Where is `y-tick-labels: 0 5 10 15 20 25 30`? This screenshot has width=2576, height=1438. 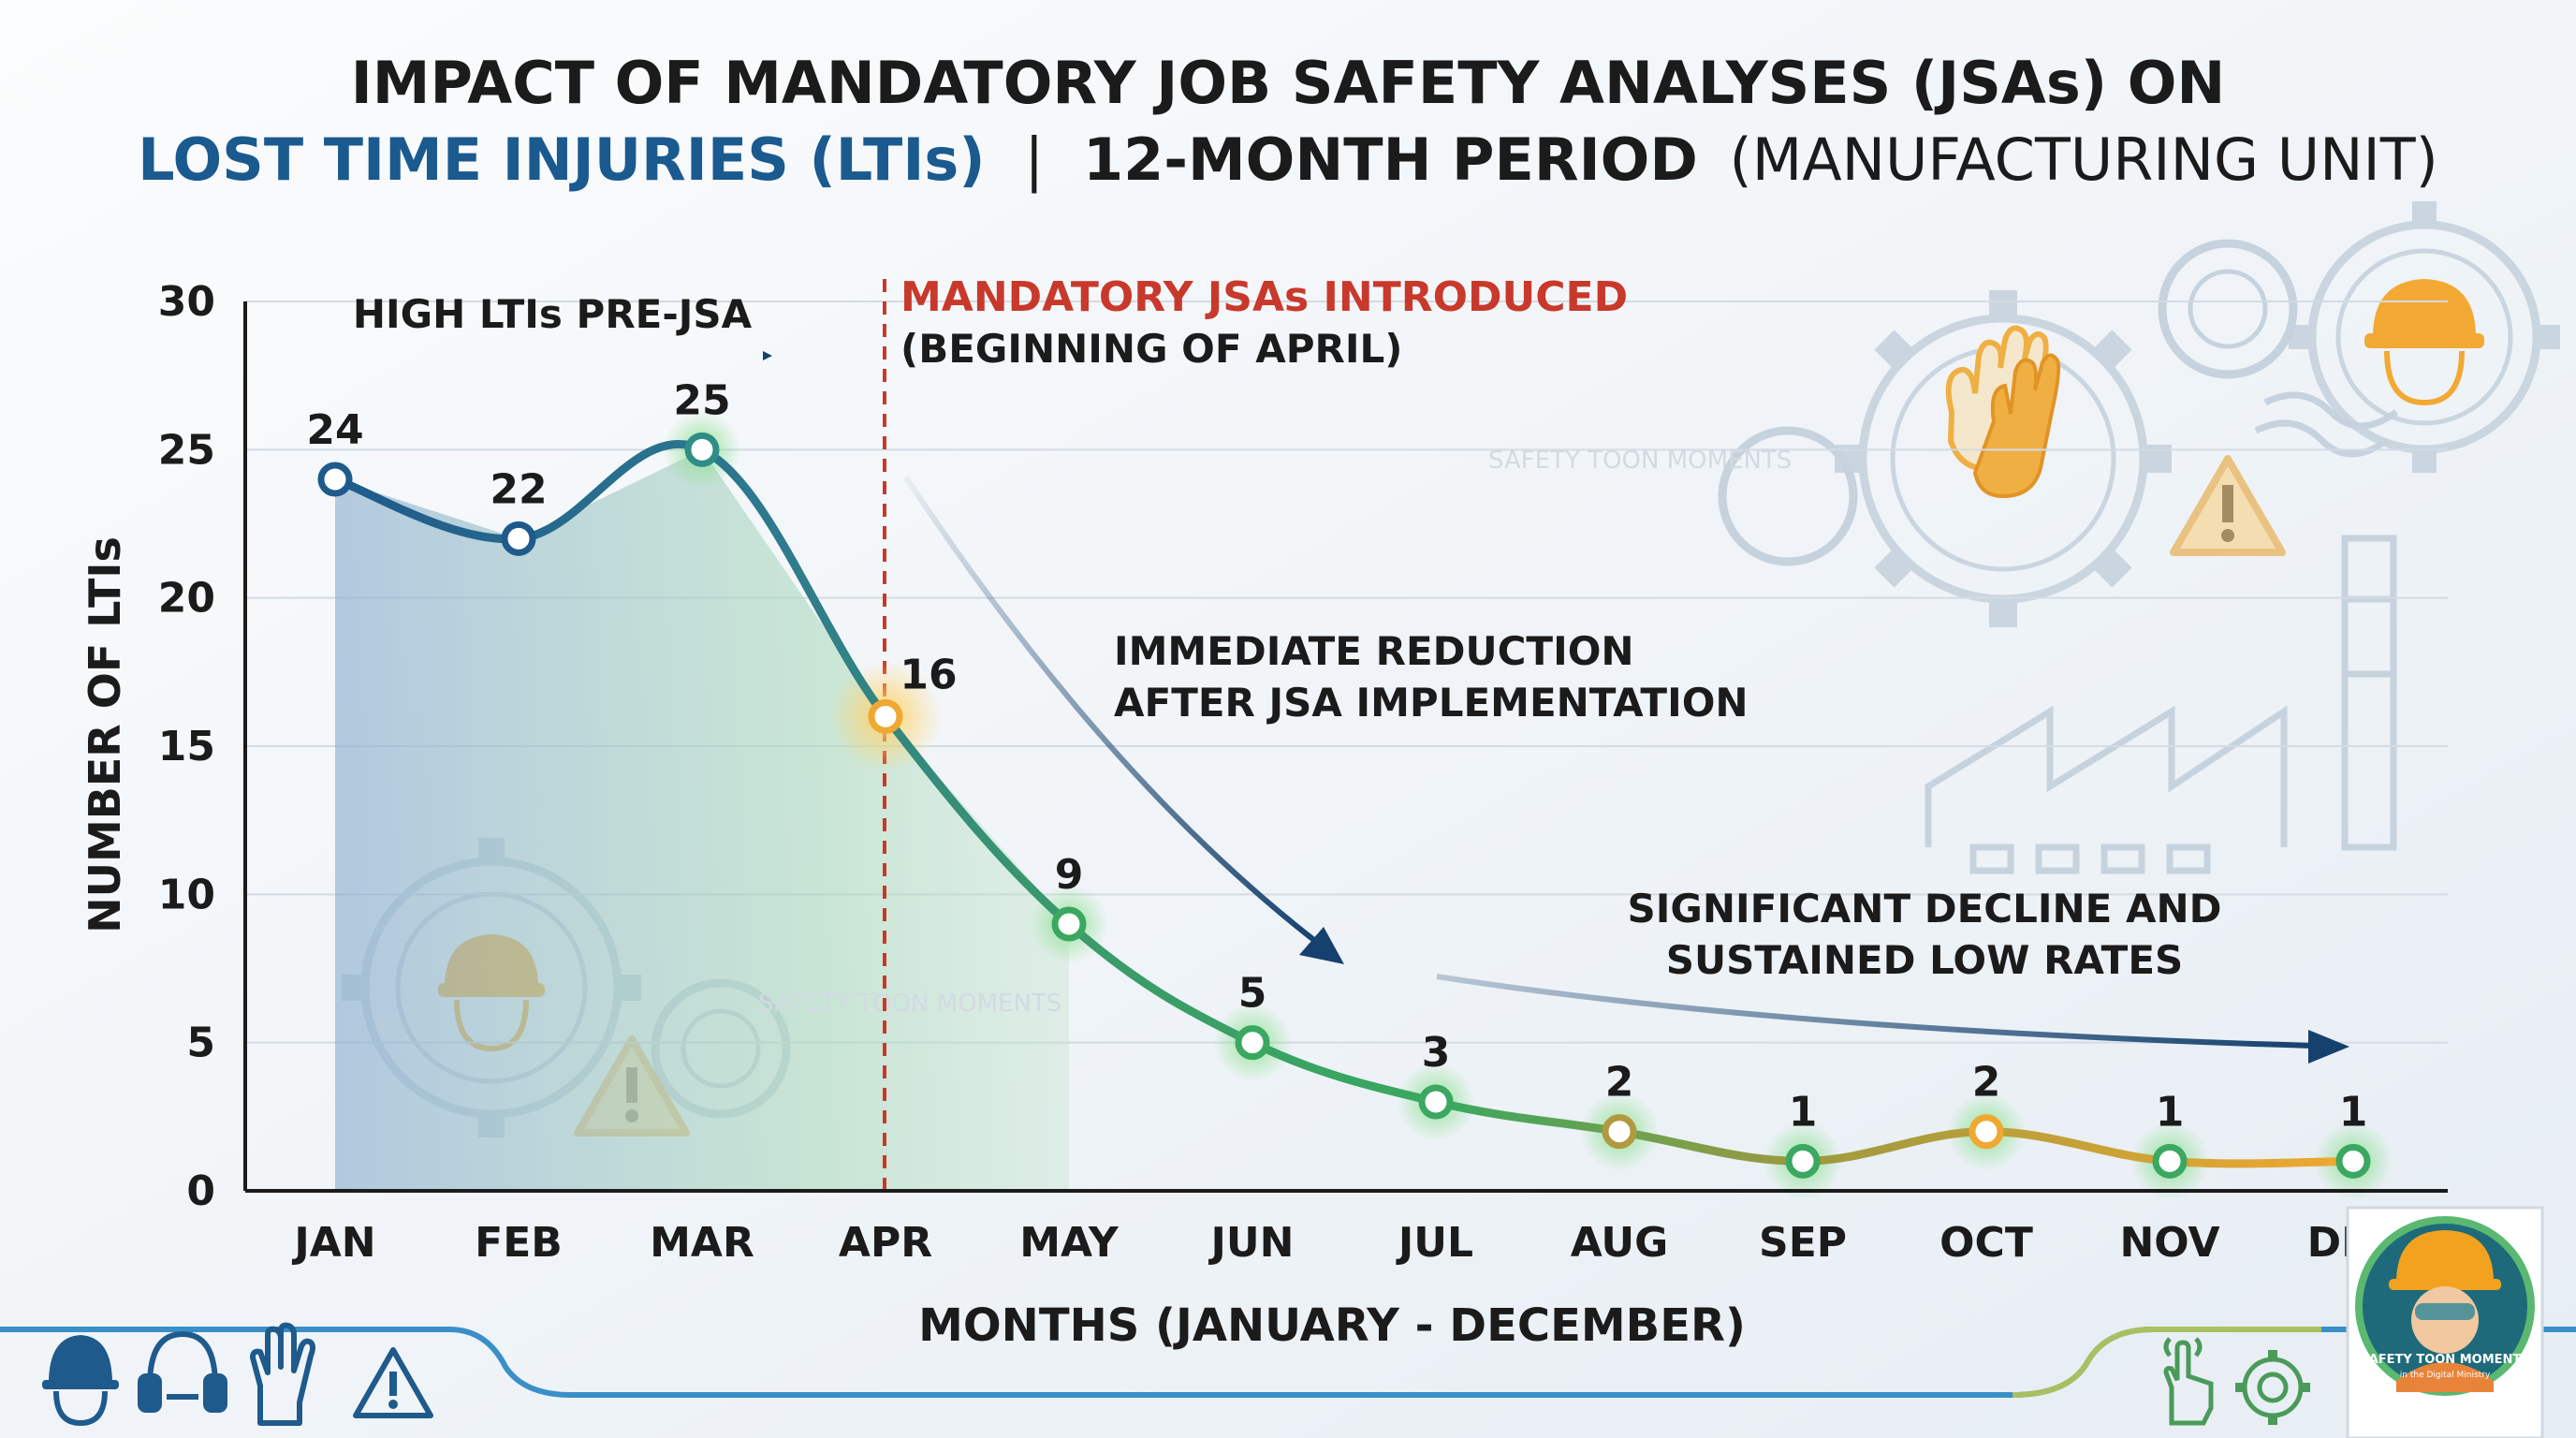 y-tick-labels: 0 5 10 15 20 25 30 is located at coordinates (186, 746).